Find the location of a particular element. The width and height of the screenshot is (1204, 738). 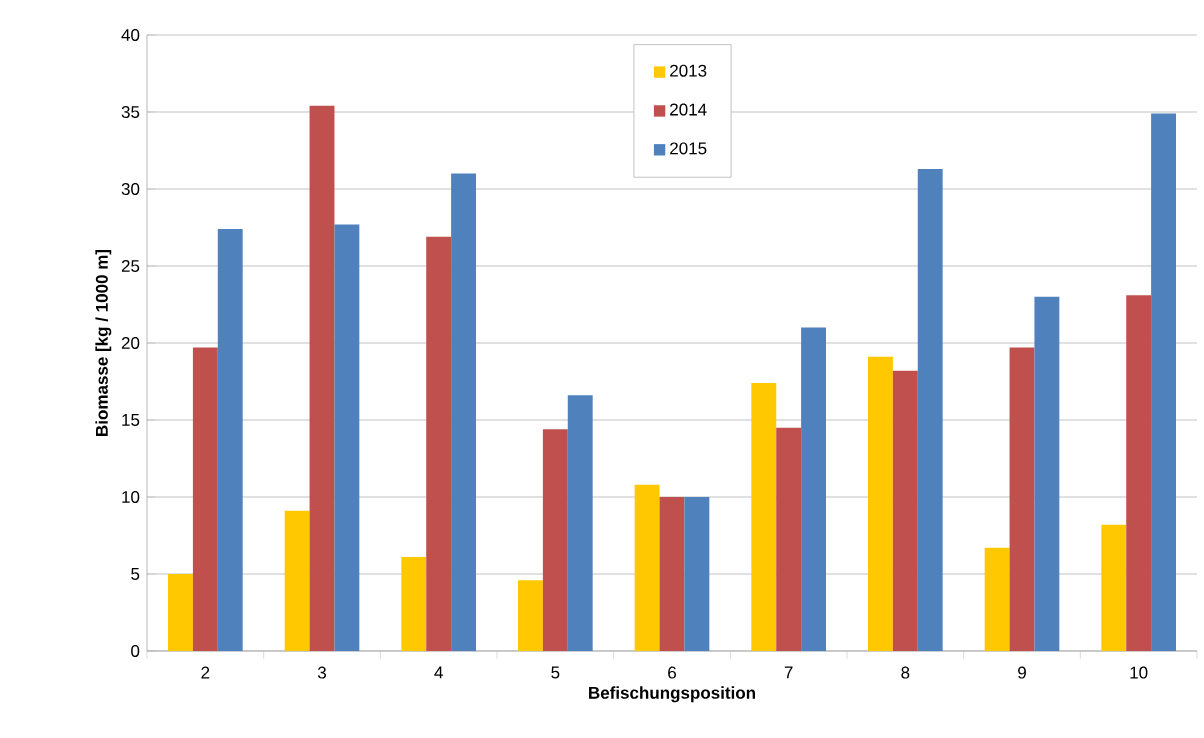

x-axis-title: Befischungsposition is located at coordinates (672, 694).